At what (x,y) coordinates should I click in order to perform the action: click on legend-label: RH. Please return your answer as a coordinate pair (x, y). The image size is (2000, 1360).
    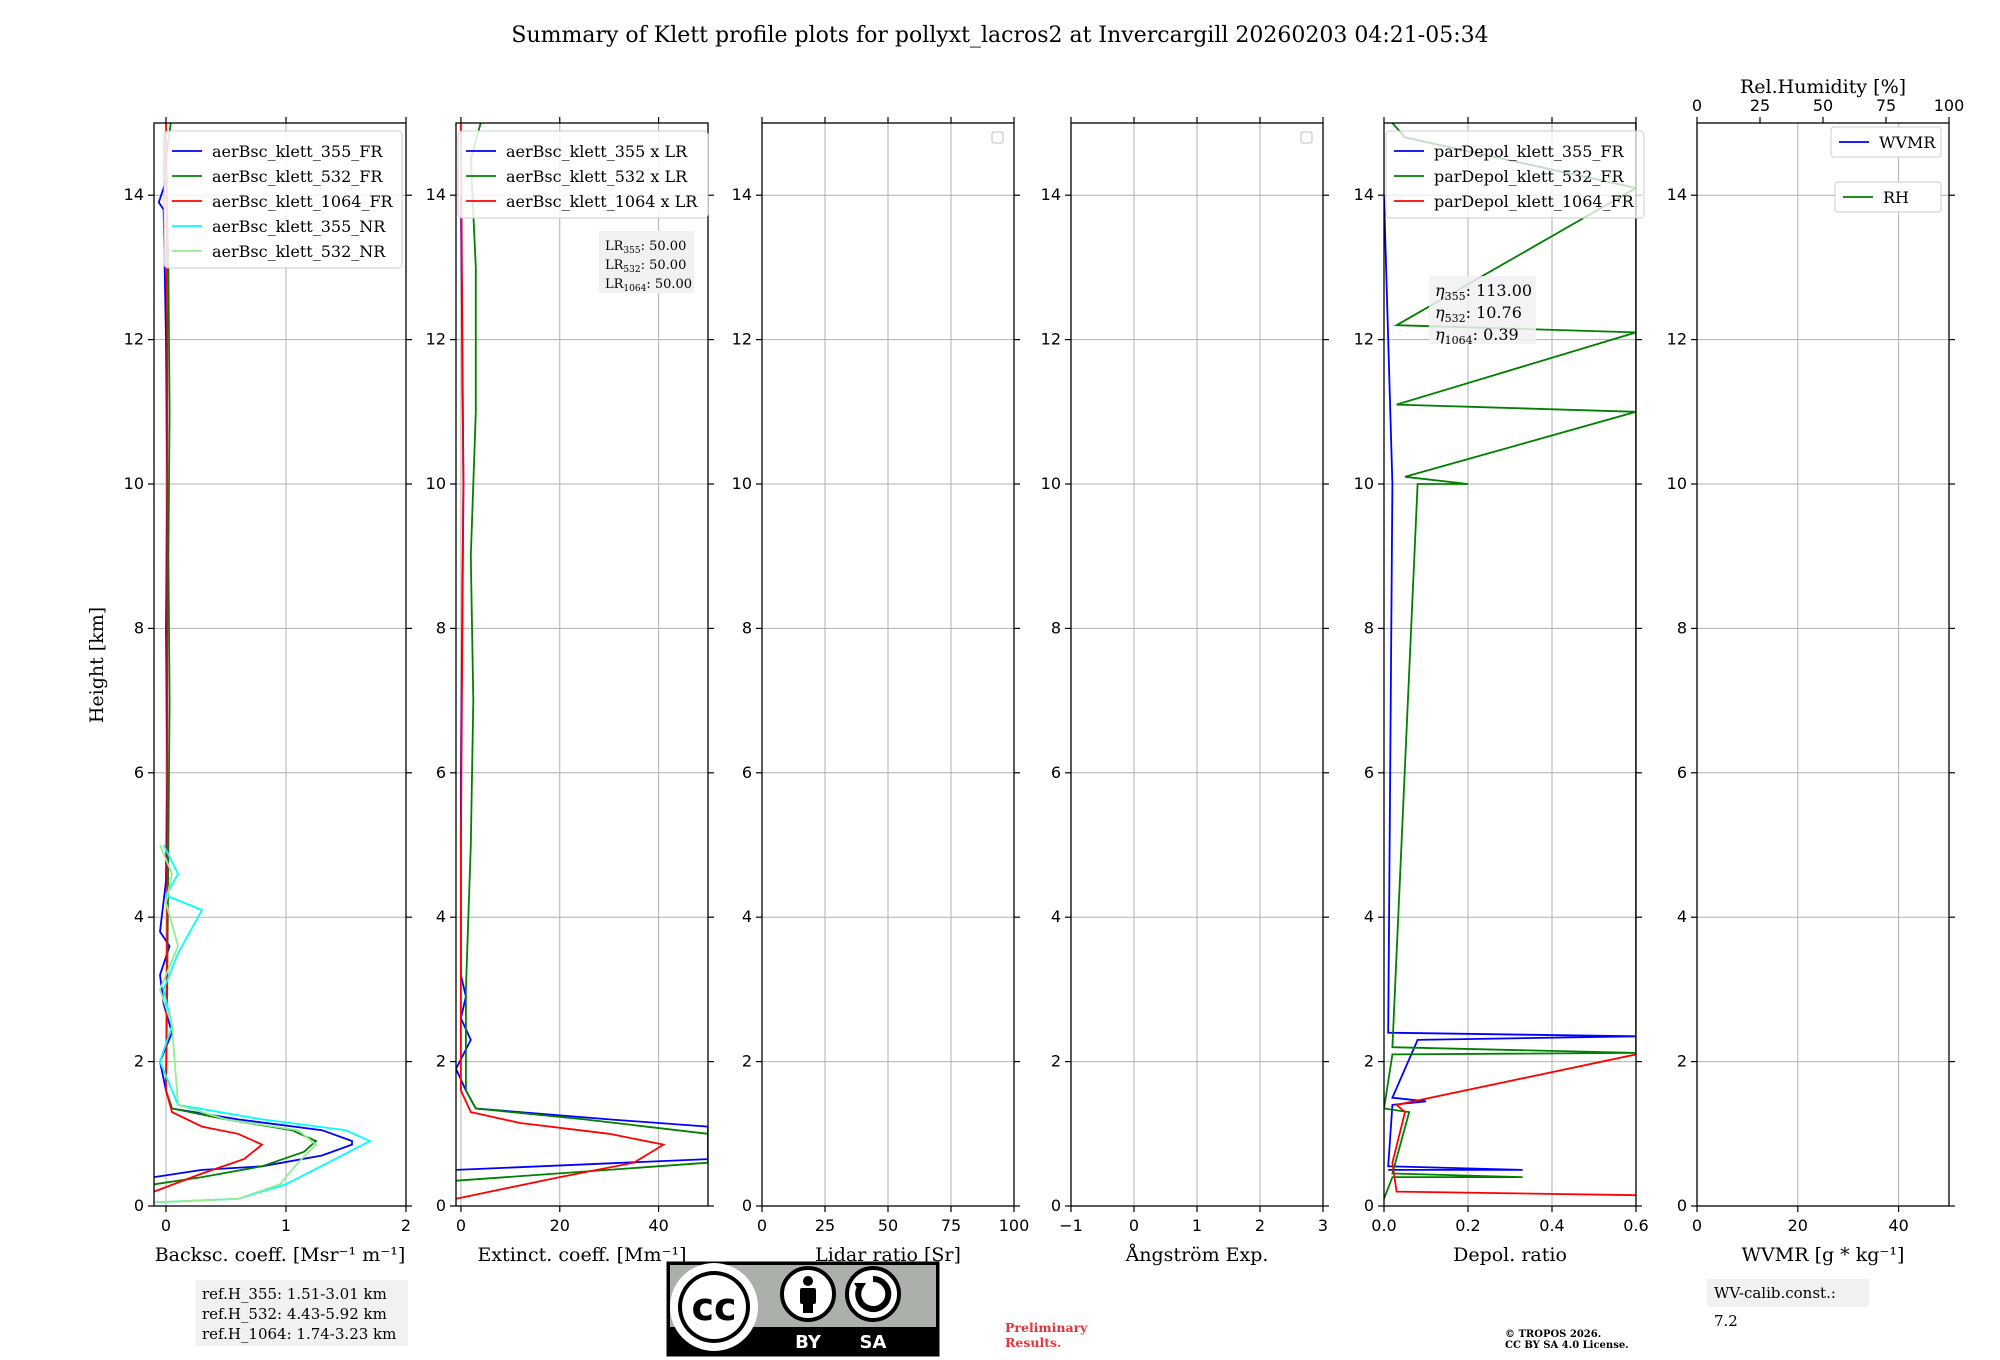
    Looking at the image, I should click on (1896, 197).